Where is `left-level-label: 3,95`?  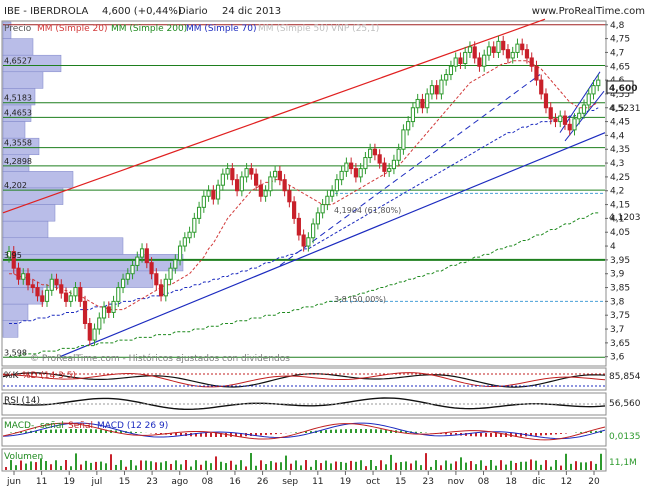
left-level-label: 3,95 is located at coordinates (13, 255).